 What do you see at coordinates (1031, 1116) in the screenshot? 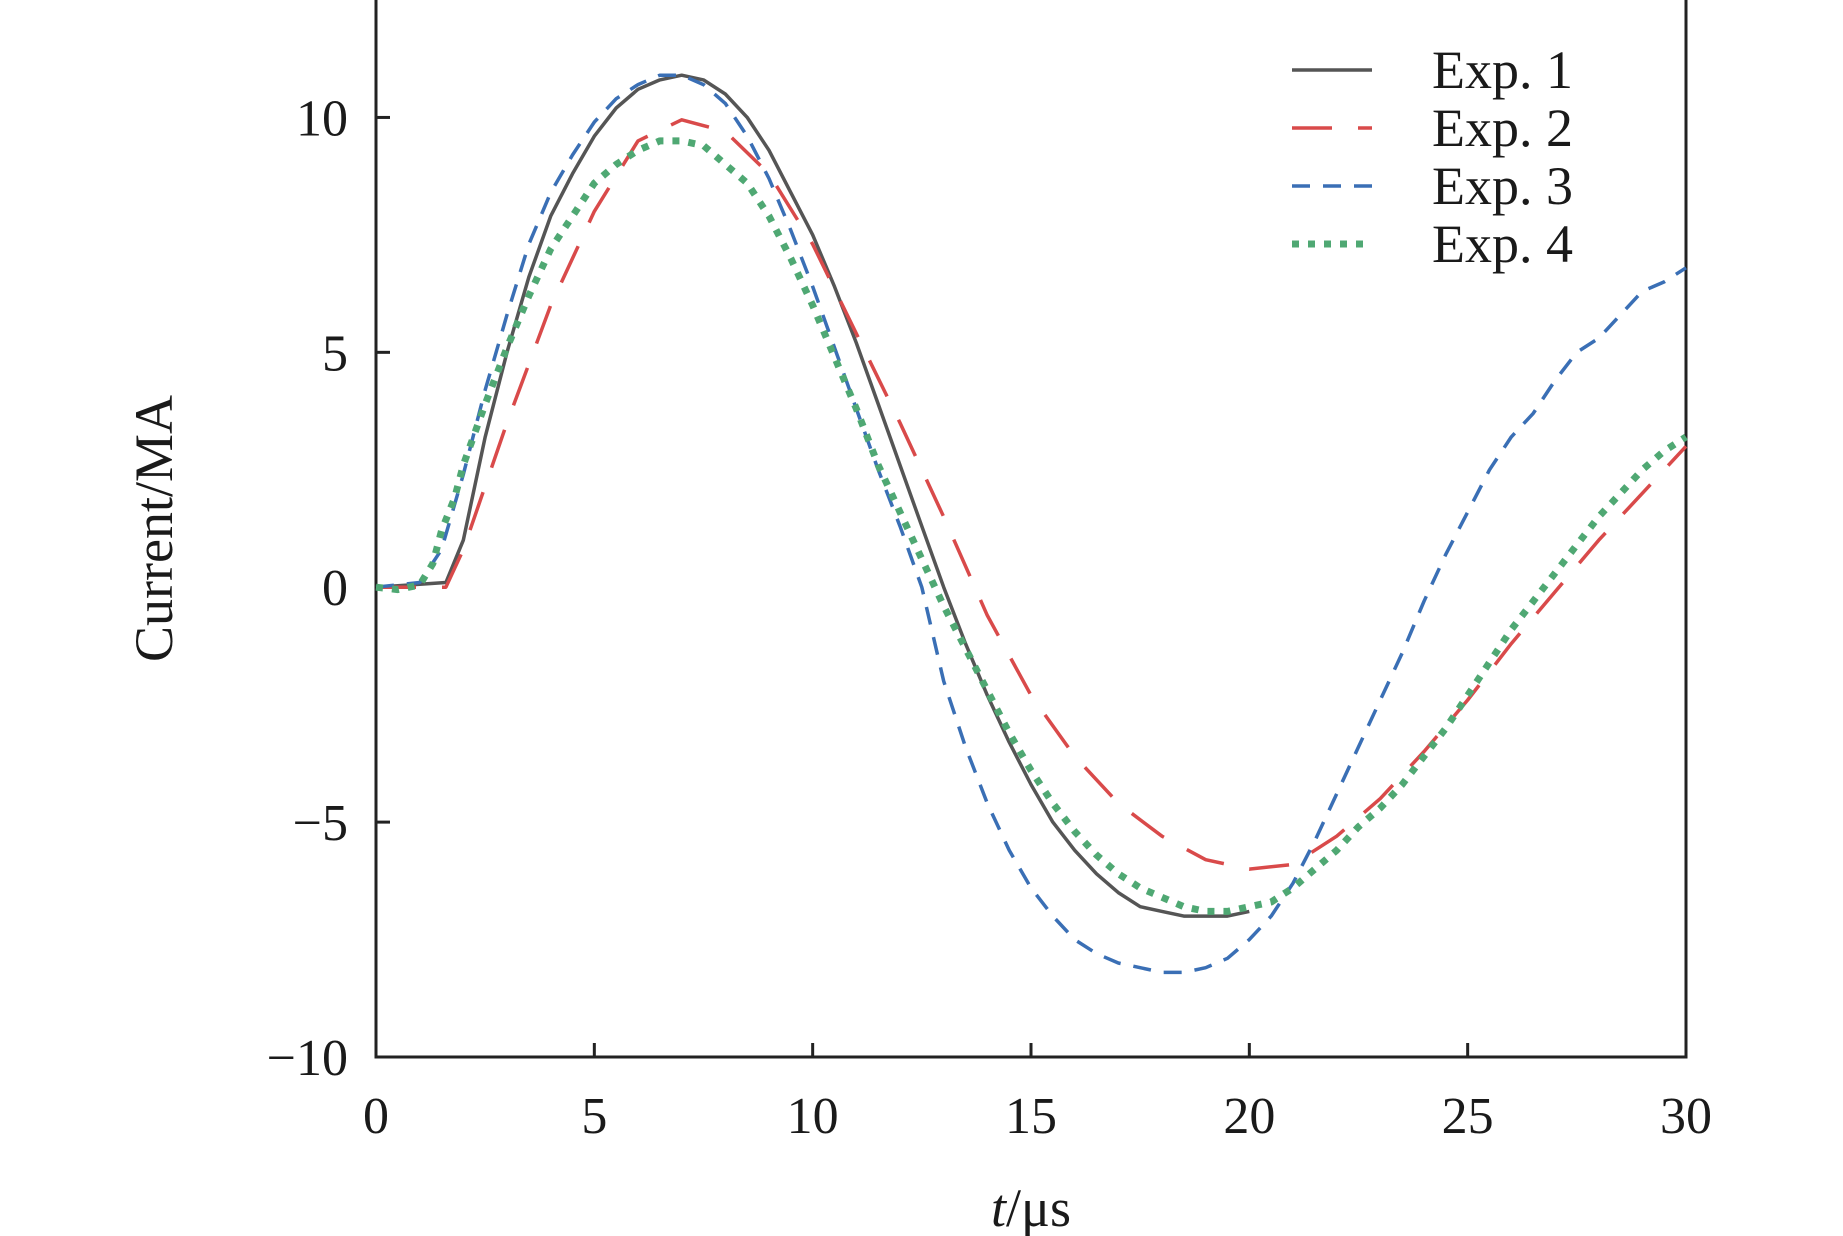
I see `x-tick-label: 15` at bounding box center [1031, 1116].